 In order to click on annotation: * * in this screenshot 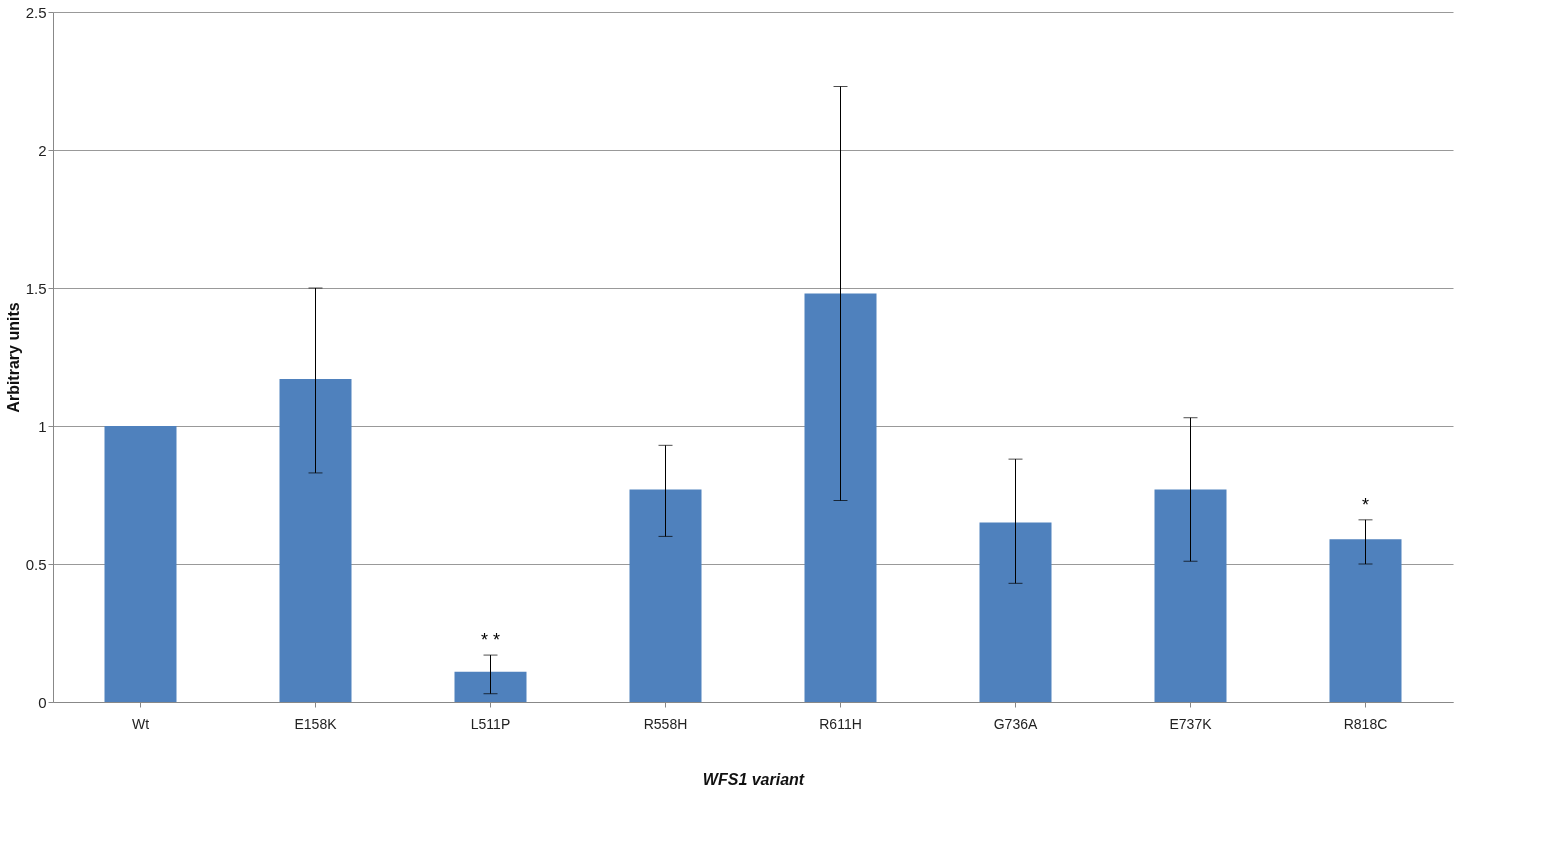, I will do `click(490, 640)`.